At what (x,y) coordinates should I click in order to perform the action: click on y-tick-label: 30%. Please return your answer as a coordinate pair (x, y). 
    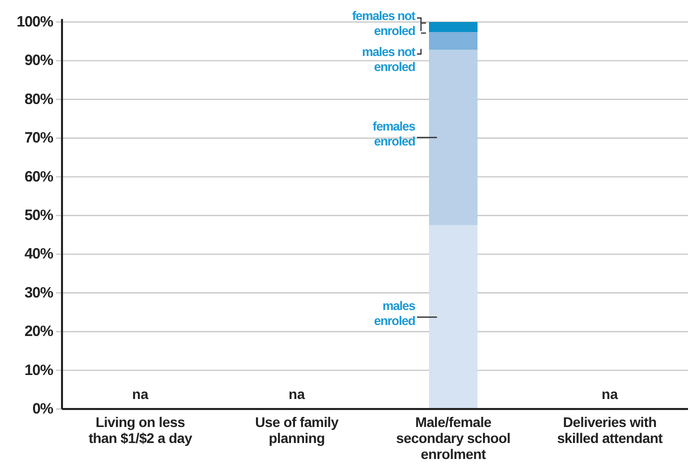
    Looking at the image, I should click on (39, 293).